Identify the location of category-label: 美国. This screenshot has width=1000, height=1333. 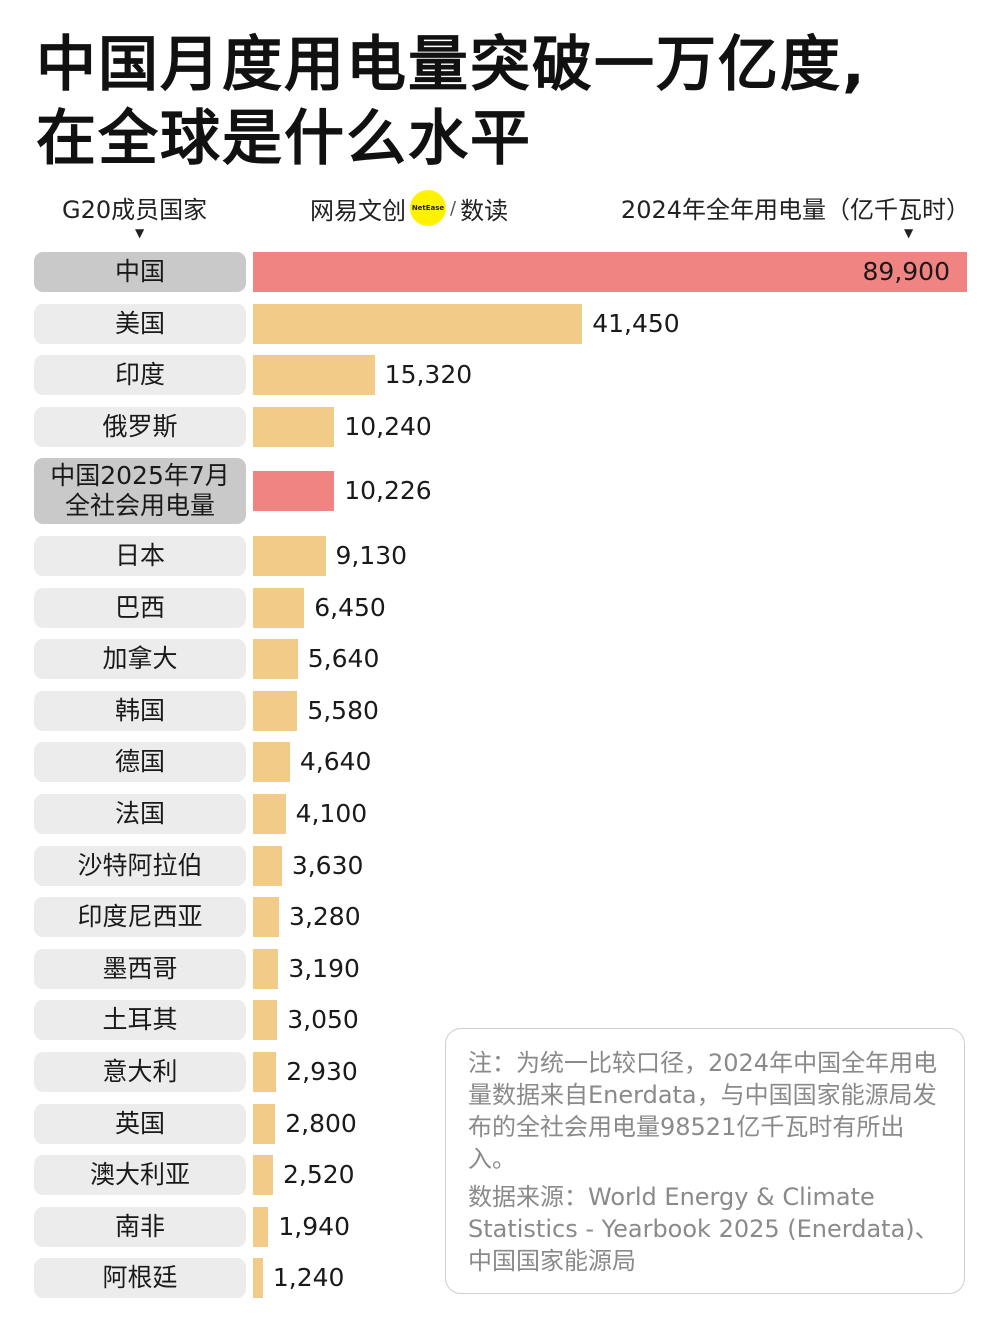
(140, 323).